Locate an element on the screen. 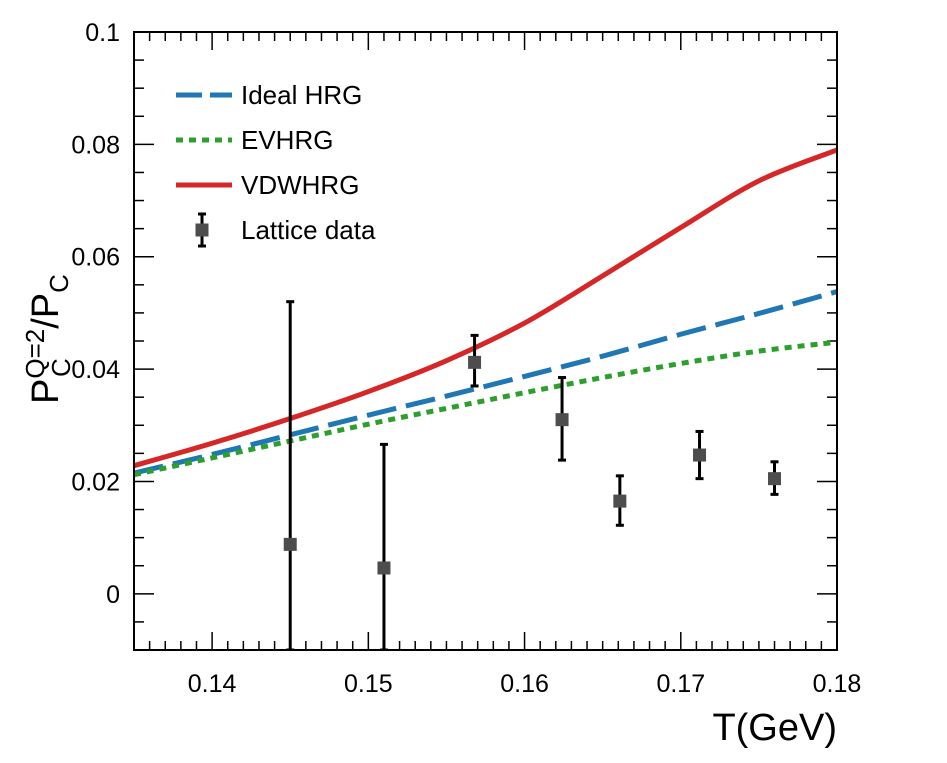 The width and height of the screenshot is (947, 763). y-tick-label: 0.08 is located at coordinates (95, 145).